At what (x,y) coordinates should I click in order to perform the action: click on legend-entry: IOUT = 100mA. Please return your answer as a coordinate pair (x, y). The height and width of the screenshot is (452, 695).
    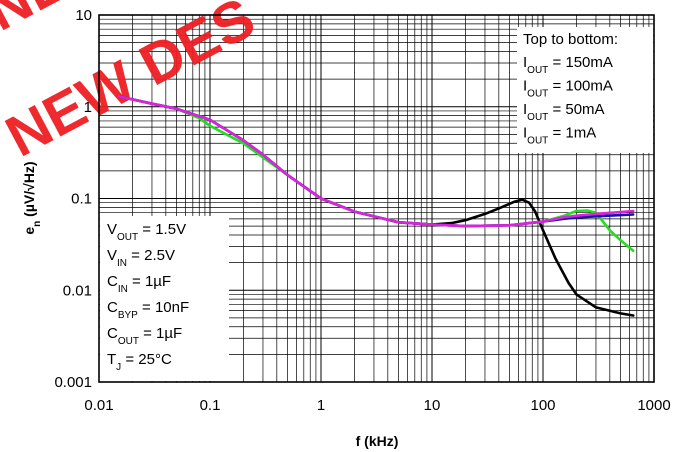
    Looking at the image, I should click on (568, 89).